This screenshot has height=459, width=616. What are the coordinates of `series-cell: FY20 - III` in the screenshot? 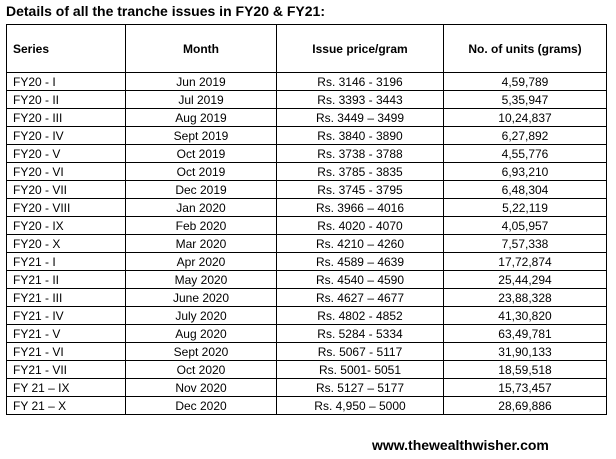 It's located at (66, 117).